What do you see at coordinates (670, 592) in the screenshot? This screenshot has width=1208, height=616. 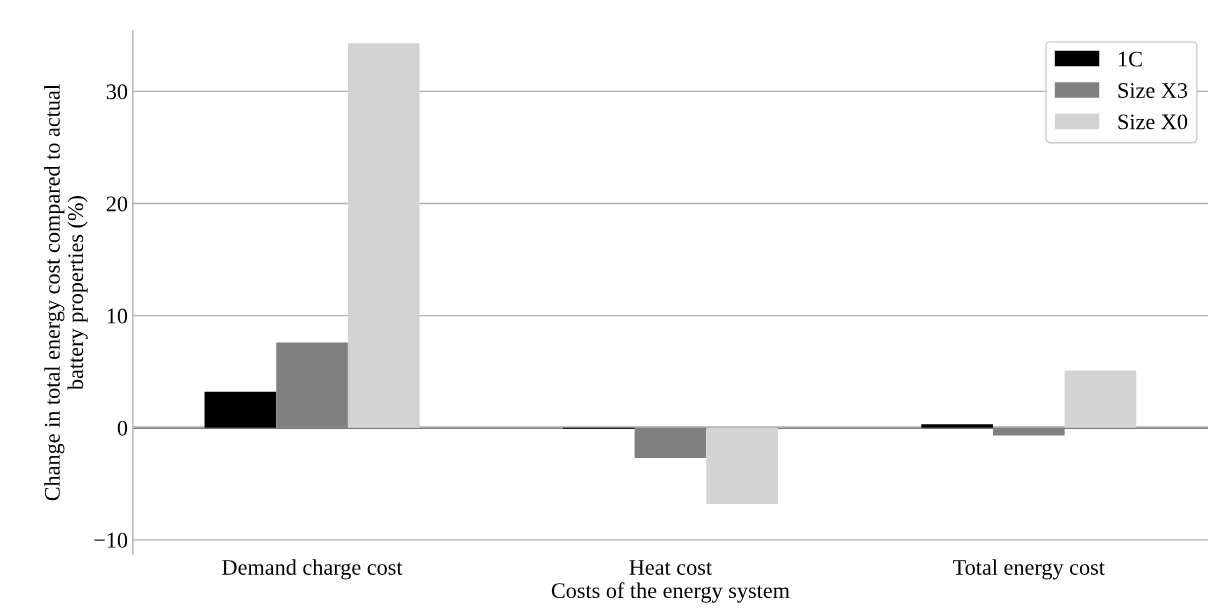 I see `x-axis-title: Costs of the energy system` at bounding box center [670, 592].